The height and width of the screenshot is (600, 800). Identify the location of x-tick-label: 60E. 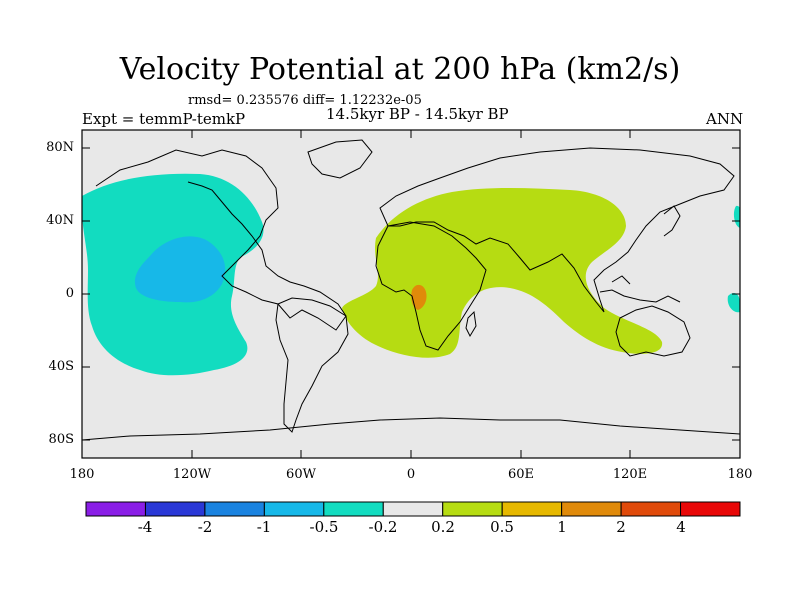
(521, 474).